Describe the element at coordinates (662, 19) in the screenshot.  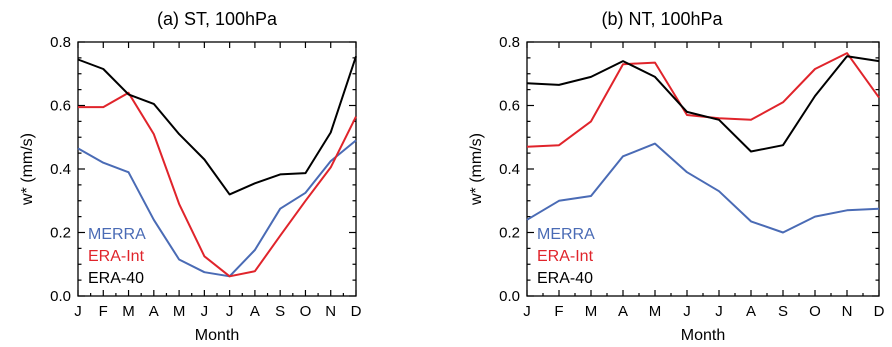
I see `panel-title: (b) NT, 100hPa` at that location.